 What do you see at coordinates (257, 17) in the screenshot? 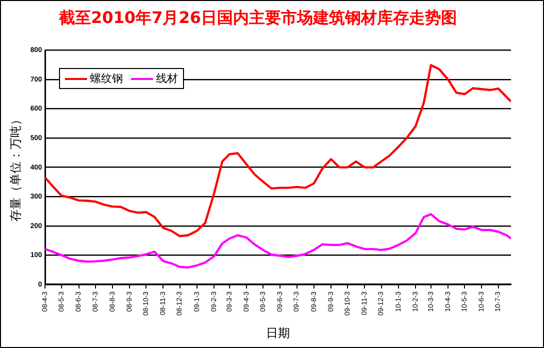
I see `chart-title: 截至2010年7月26日国内主要市场建筑钢材库存走势图` at bounding box center [257, 17].